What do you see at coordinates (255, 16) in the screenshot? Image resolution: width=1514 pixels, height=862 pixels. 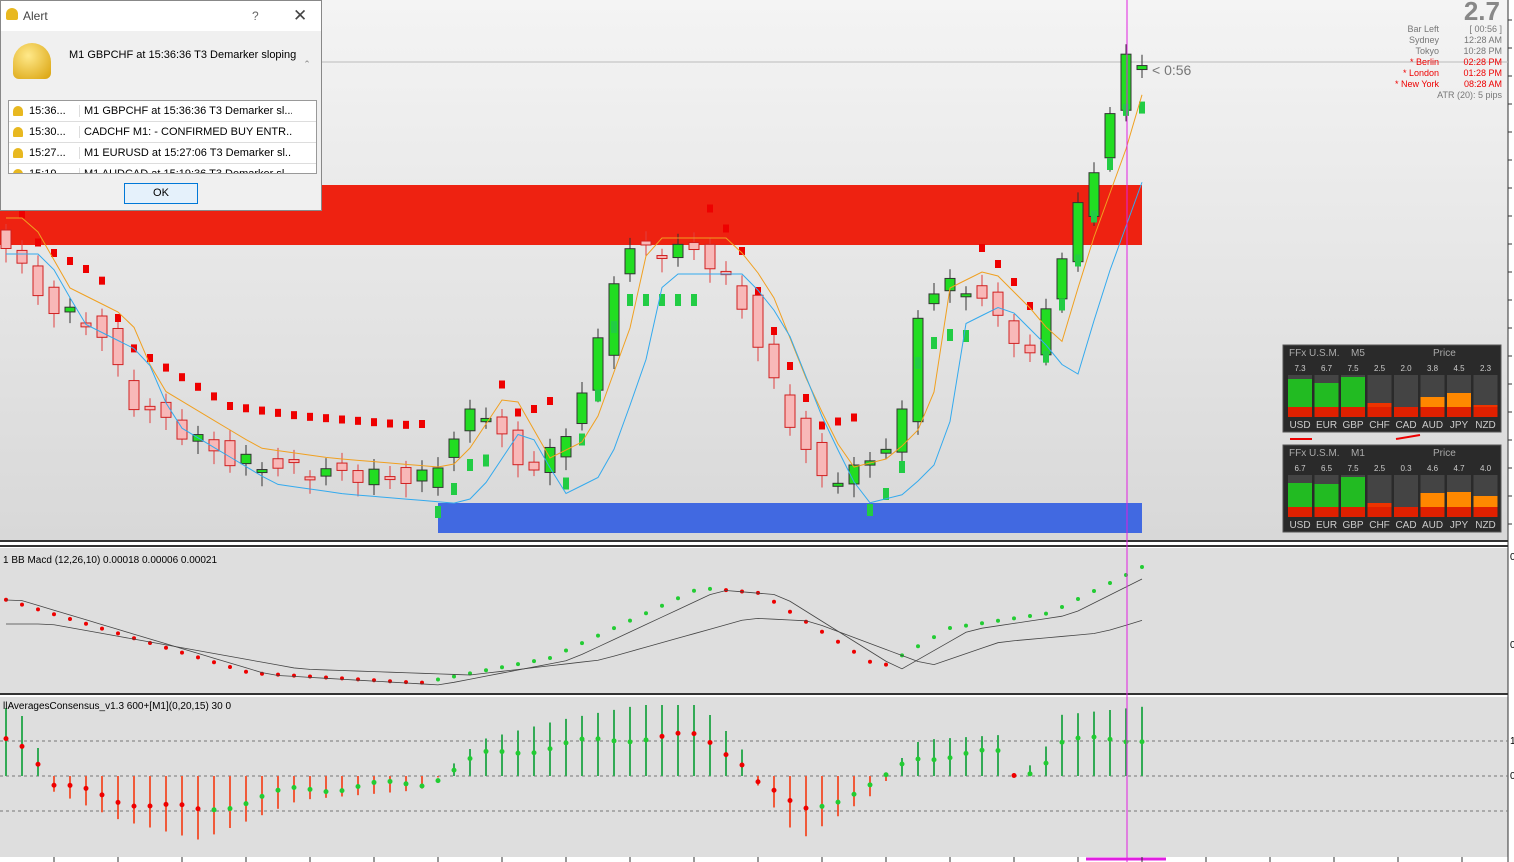 I see `help-button: ?` at bounding box center [255, 16].